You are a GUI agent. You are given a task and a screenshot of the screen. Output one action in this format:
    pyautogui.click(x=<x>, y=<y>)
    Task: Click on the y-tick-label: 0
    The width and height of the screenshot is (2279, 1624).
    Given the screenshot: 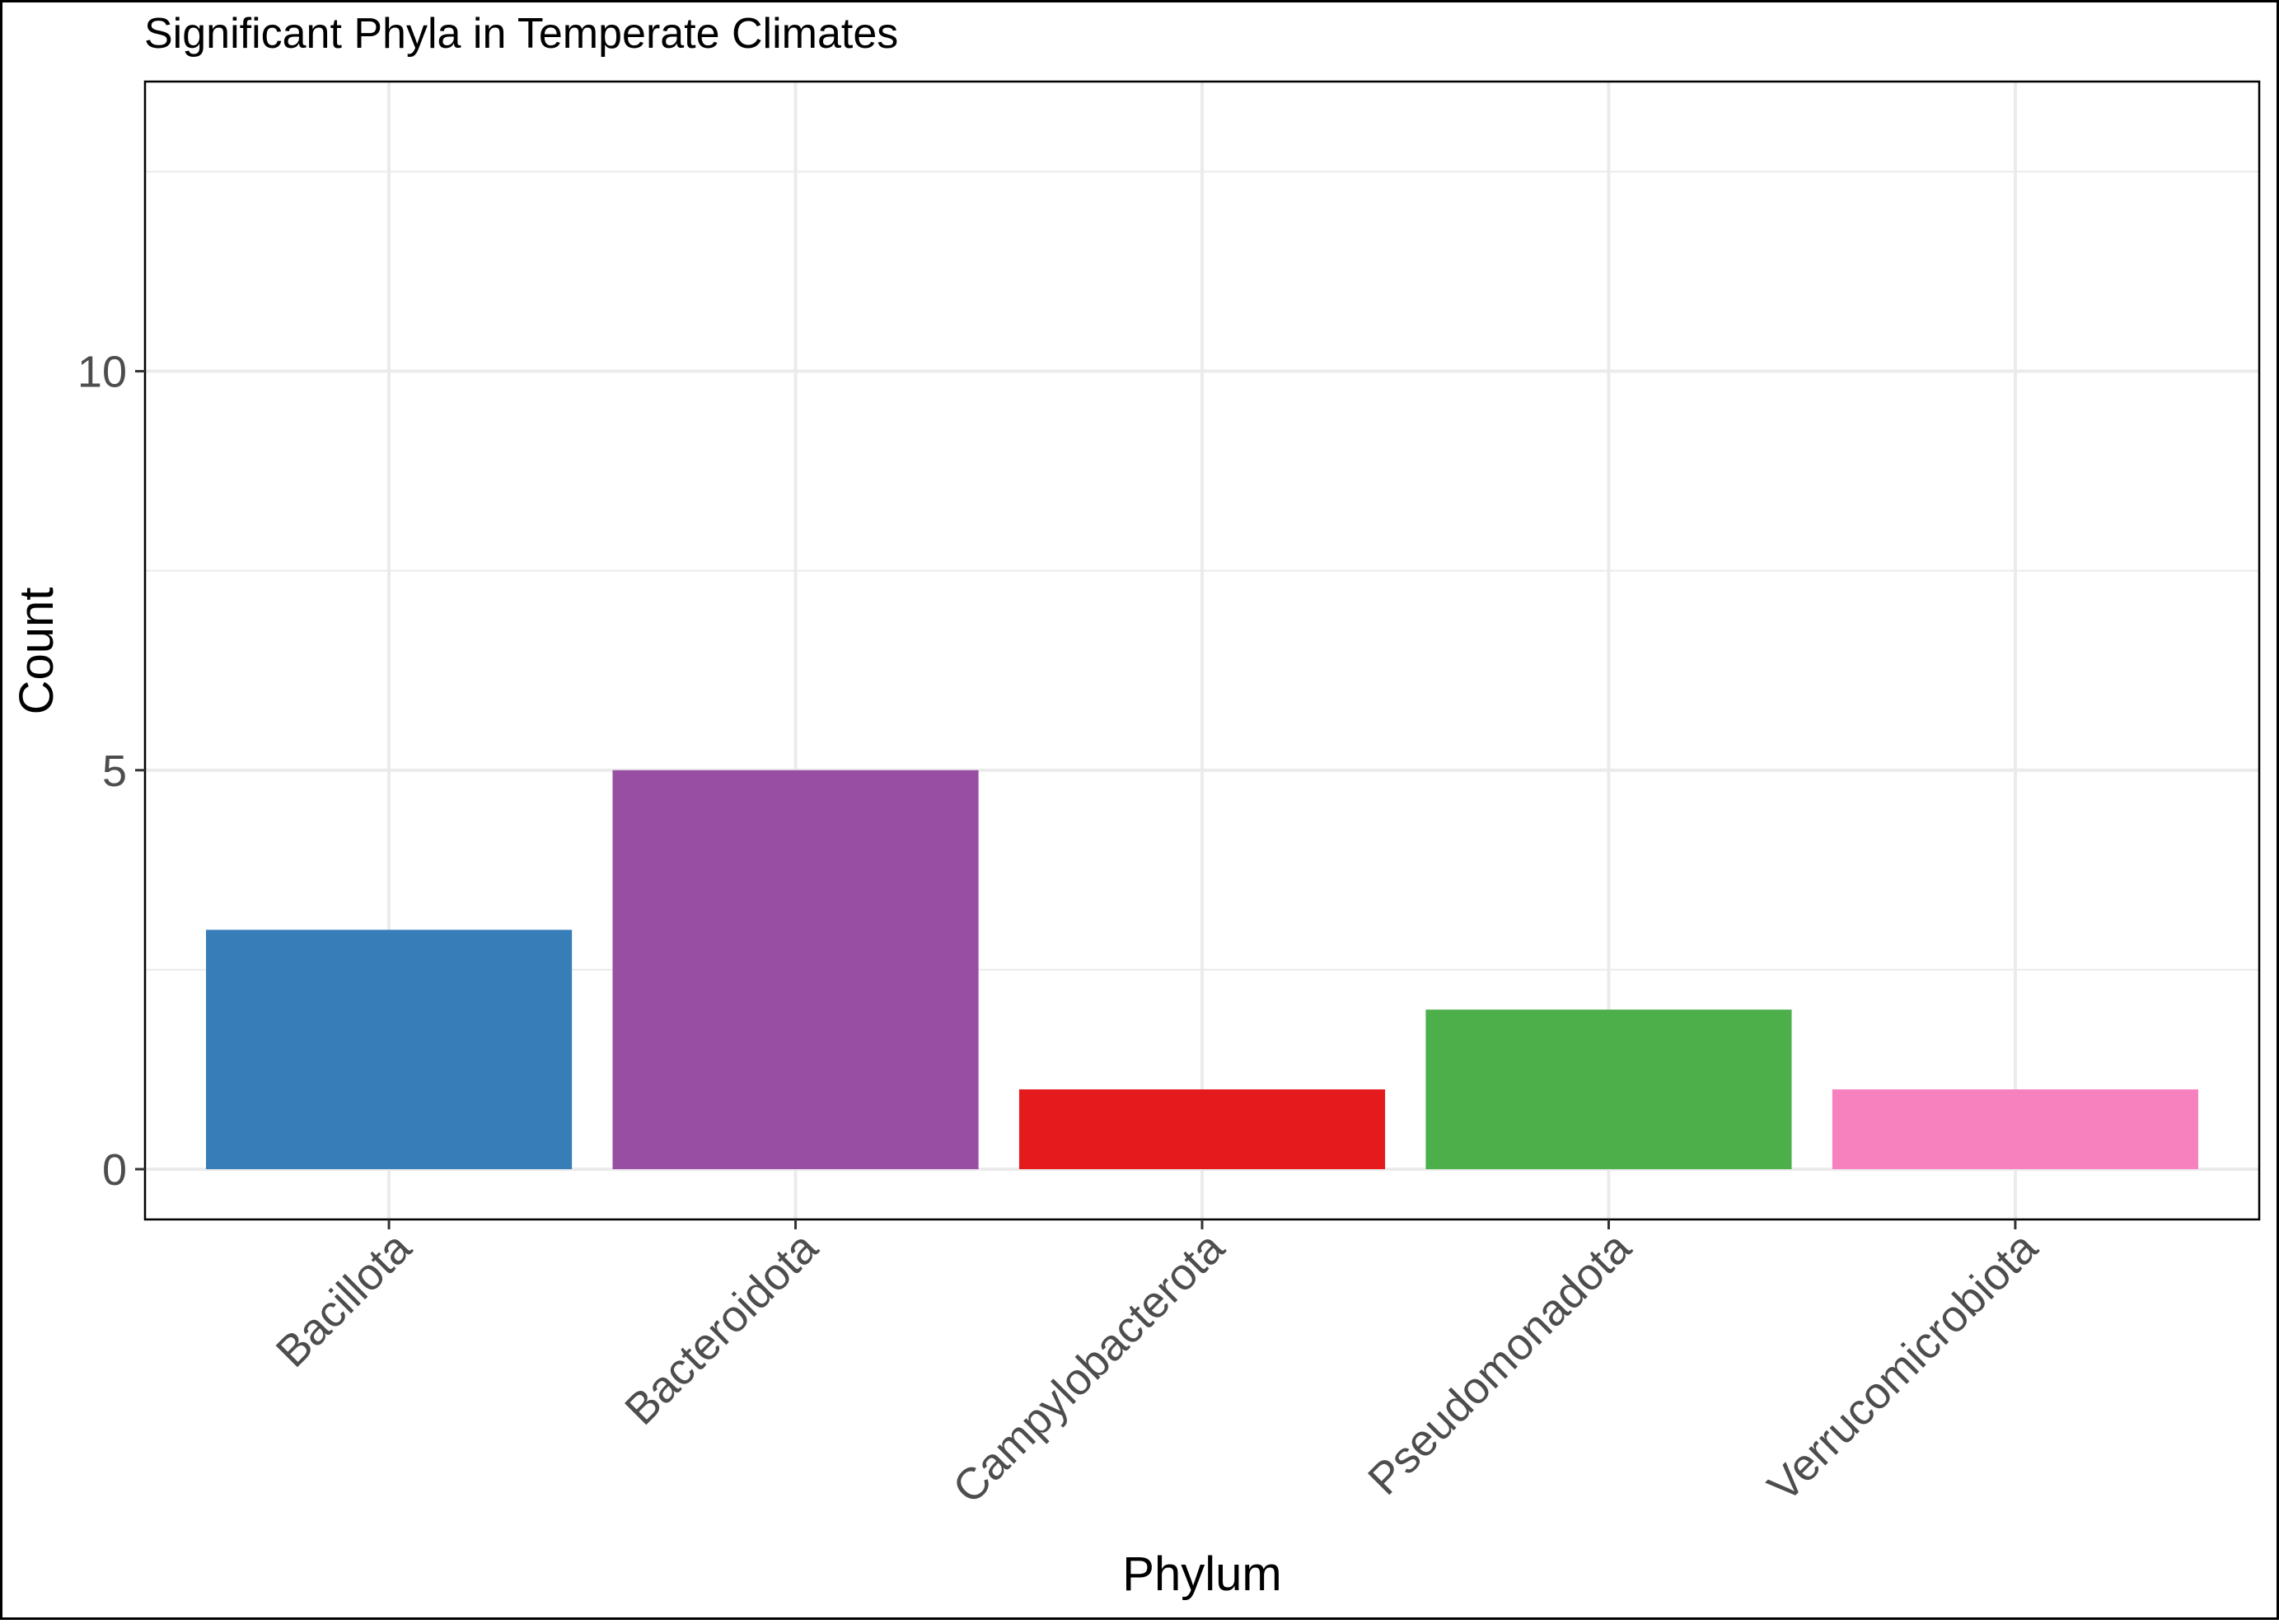 What is the action you would take?
    pyautogui.click(x=114, y=1170)
    